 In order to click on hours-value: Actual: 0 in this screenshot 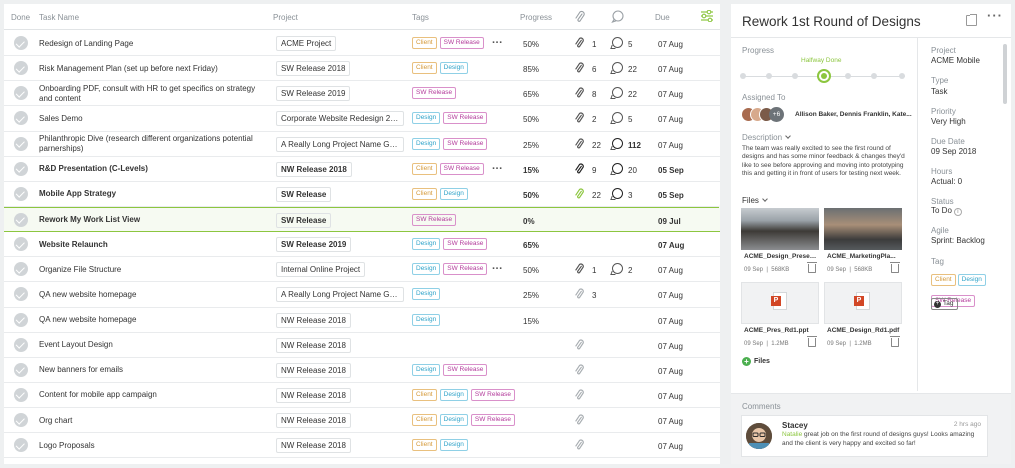, I will do `click(947, 181)`.